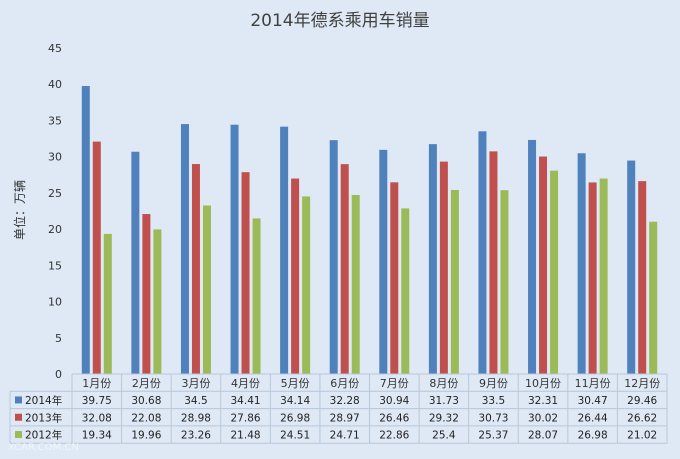 The width and height of the screenshot is (680, 459). I want to click on y-axis: 0 5 10 15 20 25 30 35 40 45, so click(55, 211).